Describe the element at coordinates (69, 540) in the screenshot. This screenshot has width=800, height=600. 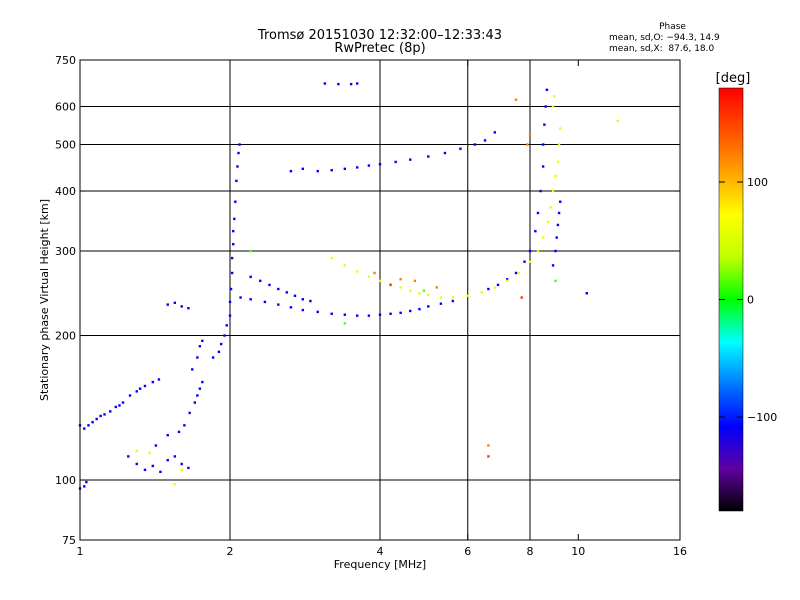
I see `y-tick-label: 75` at that location.